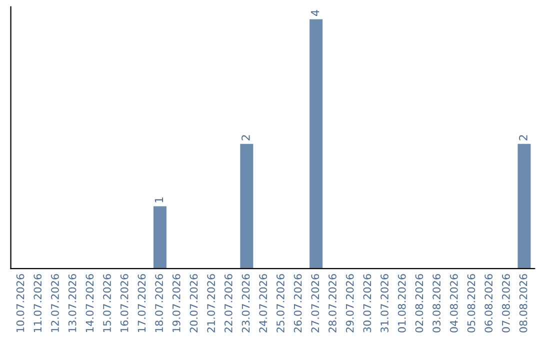  What do you see at coordinates (298, 303) in the screenshot?
I see `x-tick-label: 26.07.2026` at bounding box center [298, 303].